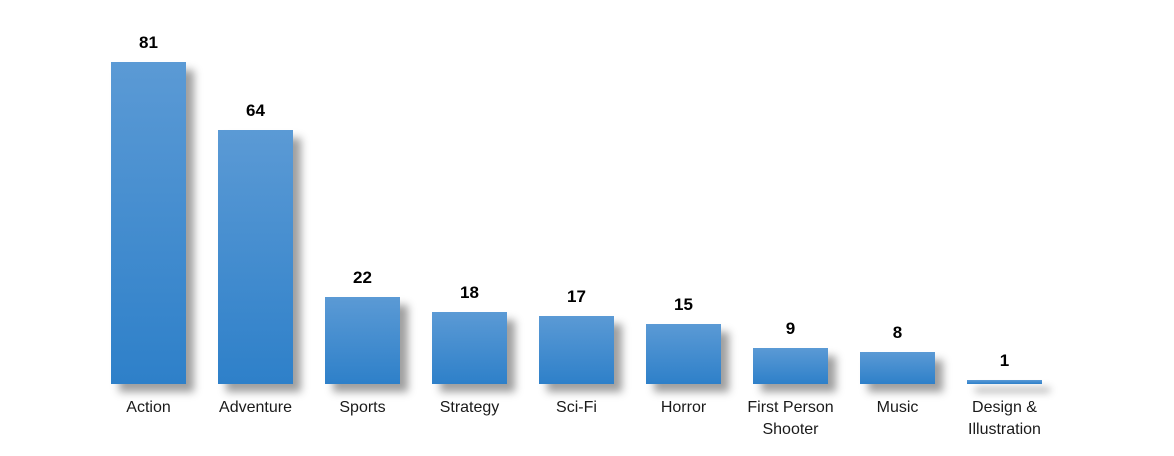 This screenshot has width=1174, height=456. Describe the element at coordinates (469, 407) in the screenshot. I see `category-label: Strategy` at that location.